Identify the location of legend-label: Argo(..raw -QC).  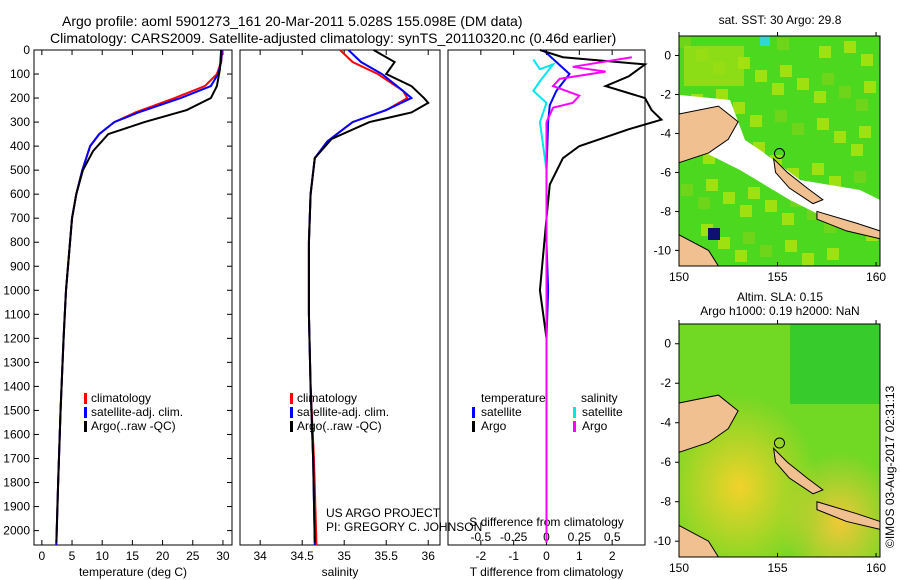
(339, 426).